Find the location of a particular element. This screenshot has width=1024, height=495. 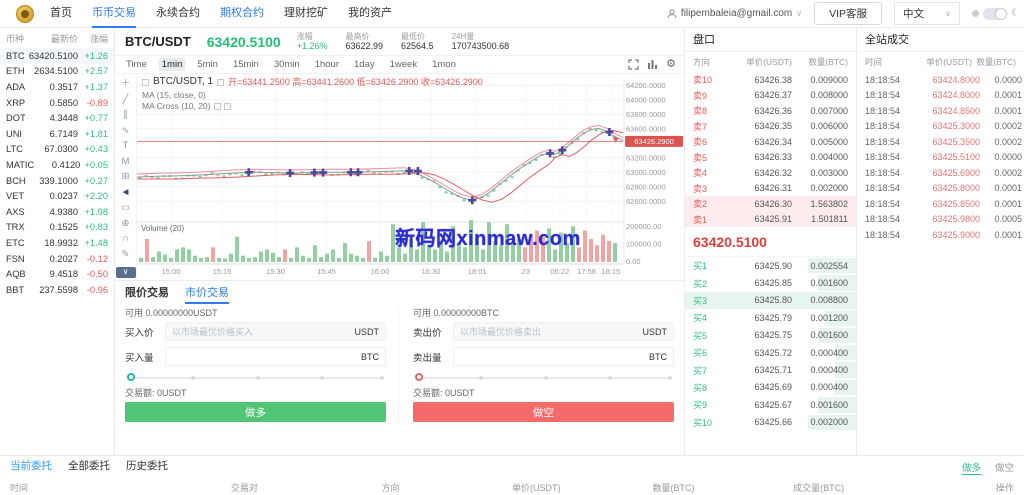

watchlist-row-AQB: AQB 9.4518 -0.50 is located at coordinates (57, 274).